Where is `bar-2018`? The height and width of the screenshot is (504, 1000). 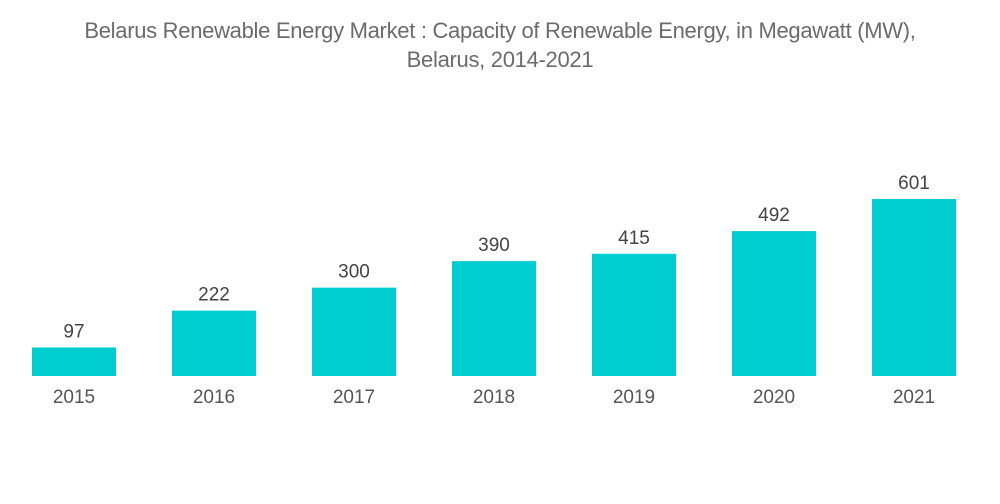
bar-2018 is located at coordinates (494, 318).